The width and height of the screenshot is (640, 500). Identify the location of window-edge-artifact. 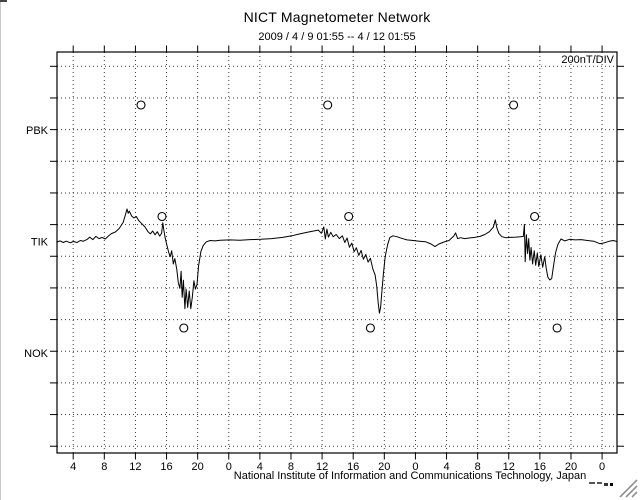
(3, 1).